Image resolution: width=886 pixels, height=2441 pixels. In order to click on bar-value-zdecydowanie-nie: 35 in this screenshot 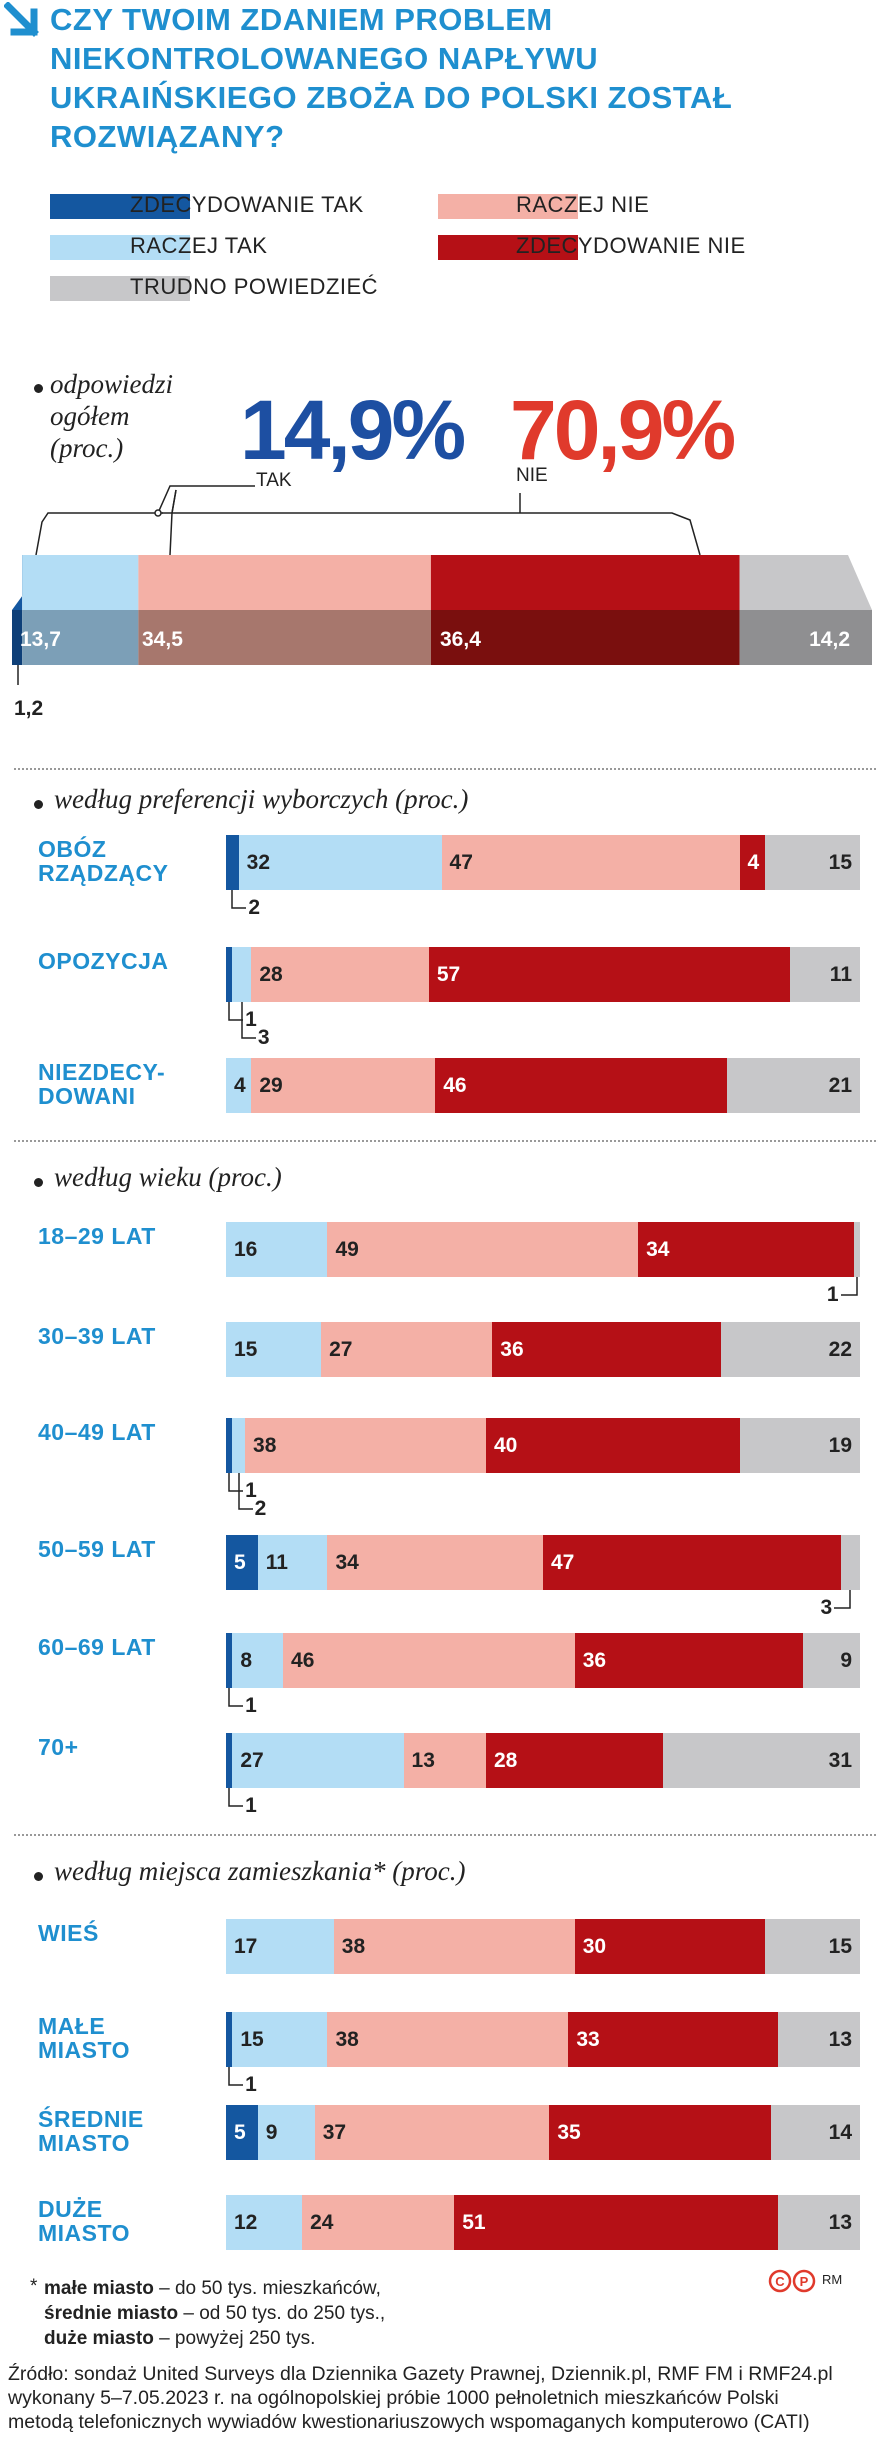, I will do `click(569, 2132)`.